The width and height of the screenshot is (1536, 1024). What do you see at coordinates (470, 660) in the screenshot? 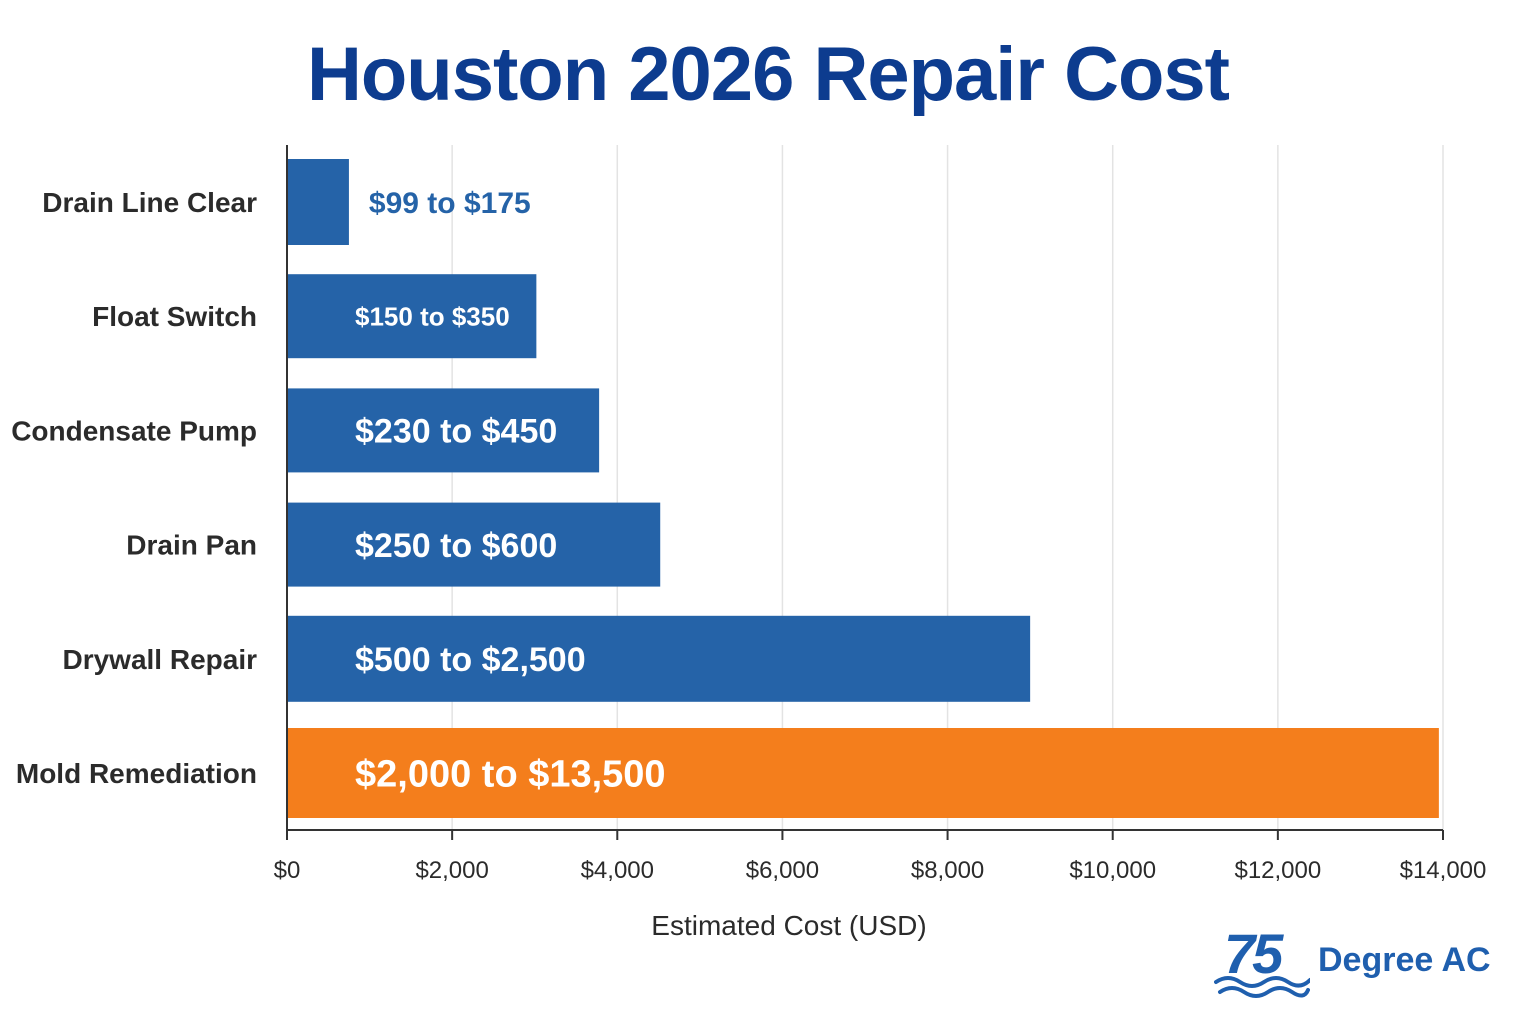
I see `data-label: $500 to $2,500` at bounding box center [470, 660].